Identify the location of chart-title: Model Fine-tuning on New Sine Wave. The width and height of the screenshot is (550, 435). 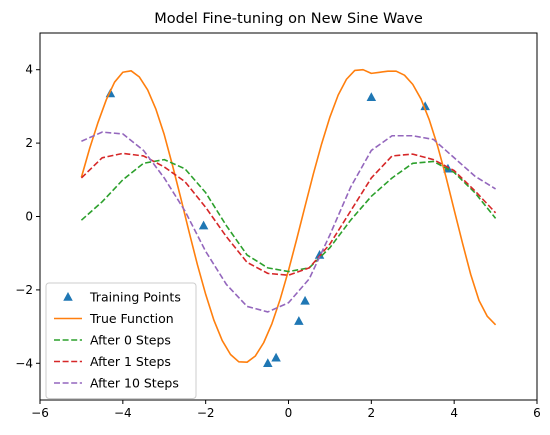
(288, 19).